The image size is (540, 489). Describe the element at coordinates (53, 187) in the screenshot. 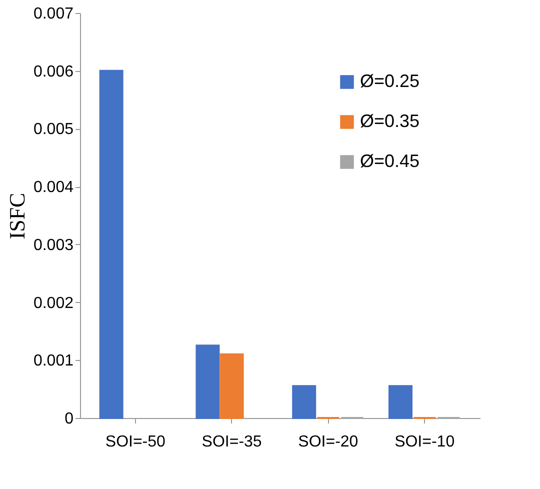

I see `y-tick-label: 0.004` at that location.